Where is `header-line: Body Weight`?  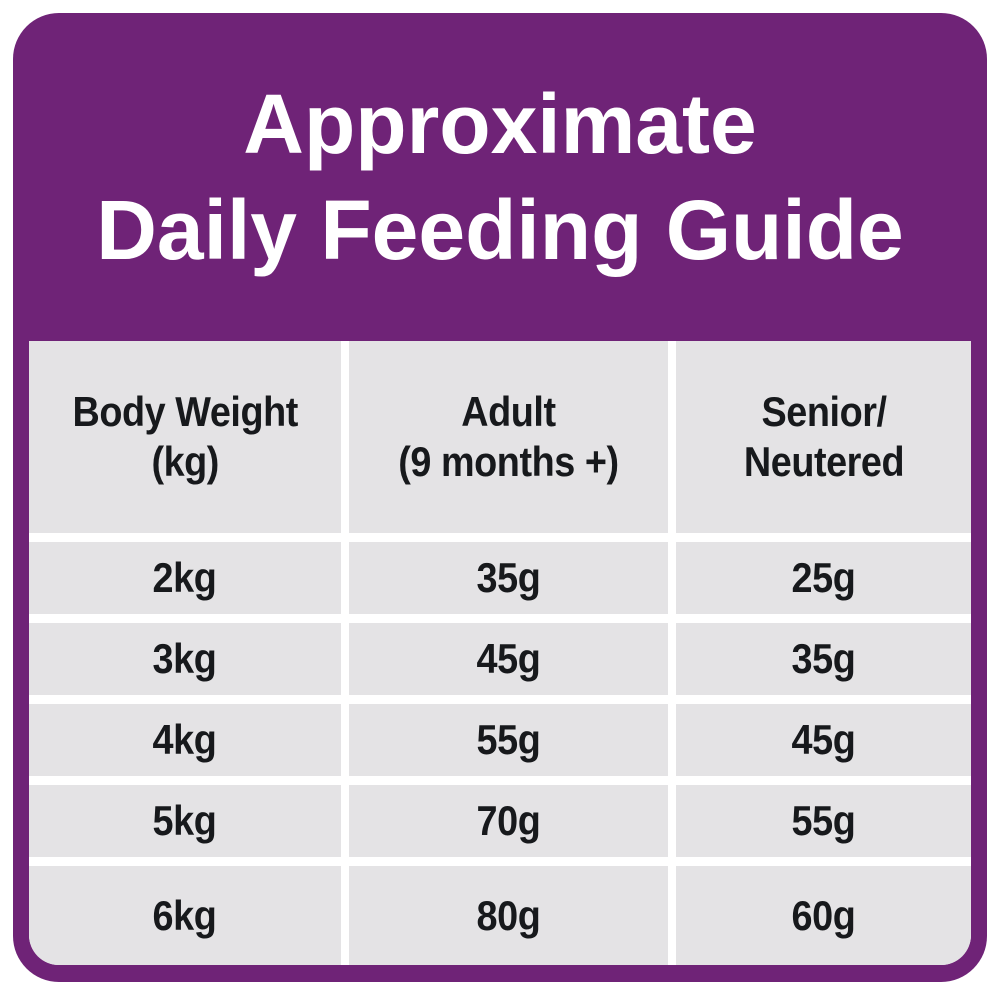
header-line: Body Weight is located at coordinates (185, 411).